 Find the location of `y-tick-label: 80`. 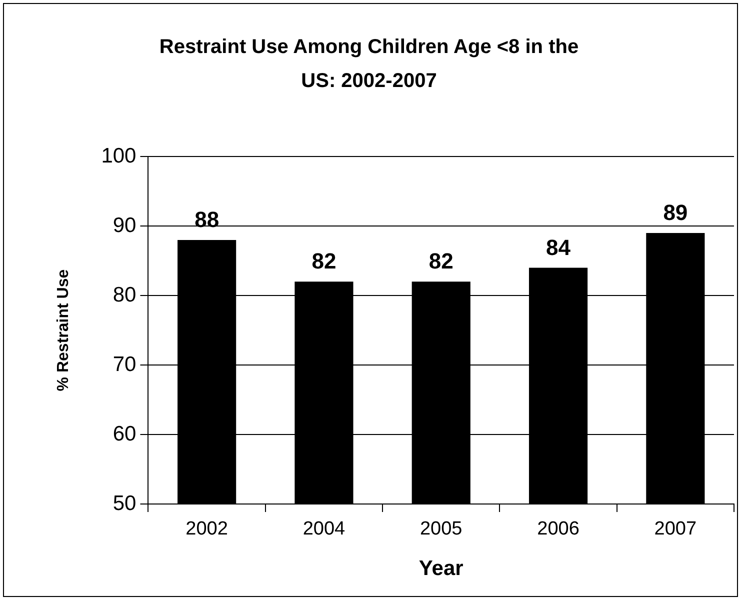

y-tick-label: 80 is located at coordinates (124, 294).